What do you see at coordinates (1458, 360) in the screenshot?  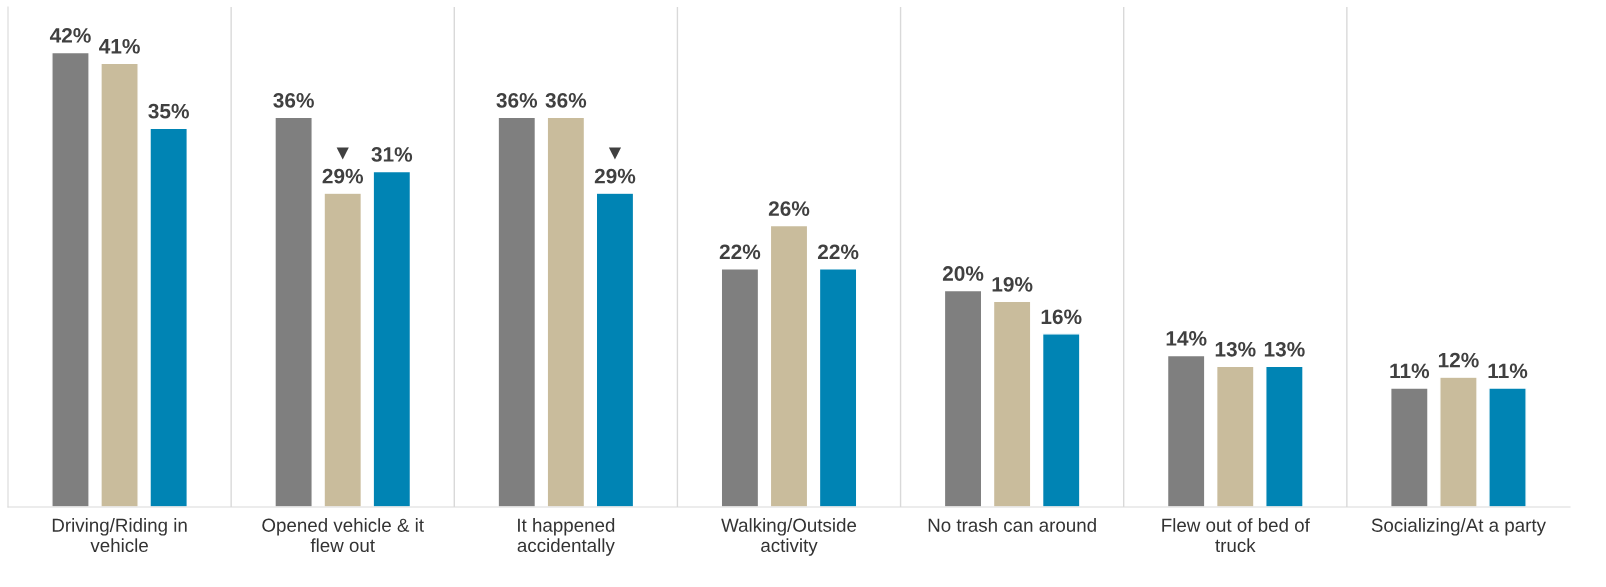 I see `data-label: 12%` at bounding box center [1458, 360].